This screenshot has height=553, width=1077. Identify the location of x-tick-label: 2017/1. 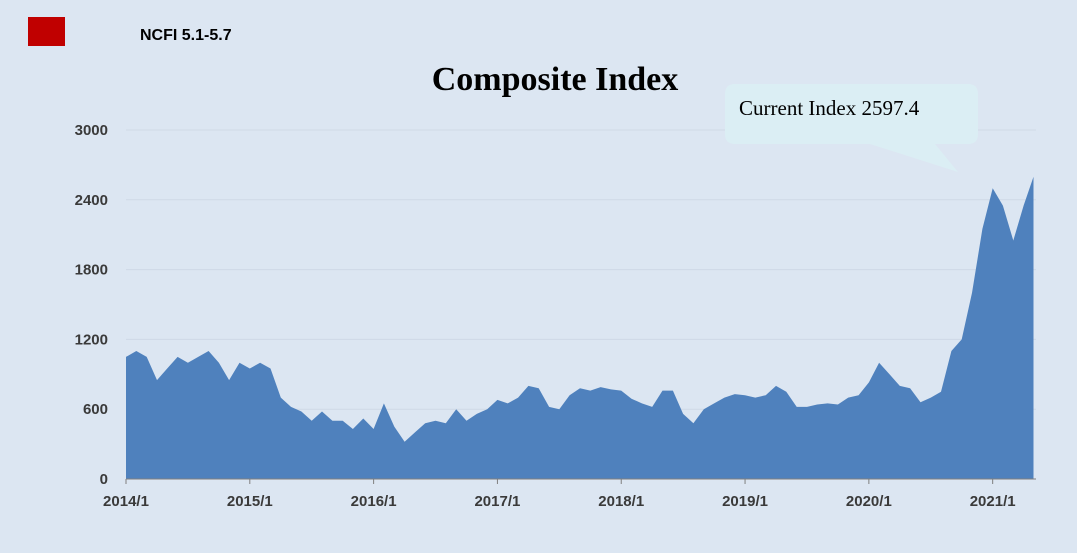
(497, 501).